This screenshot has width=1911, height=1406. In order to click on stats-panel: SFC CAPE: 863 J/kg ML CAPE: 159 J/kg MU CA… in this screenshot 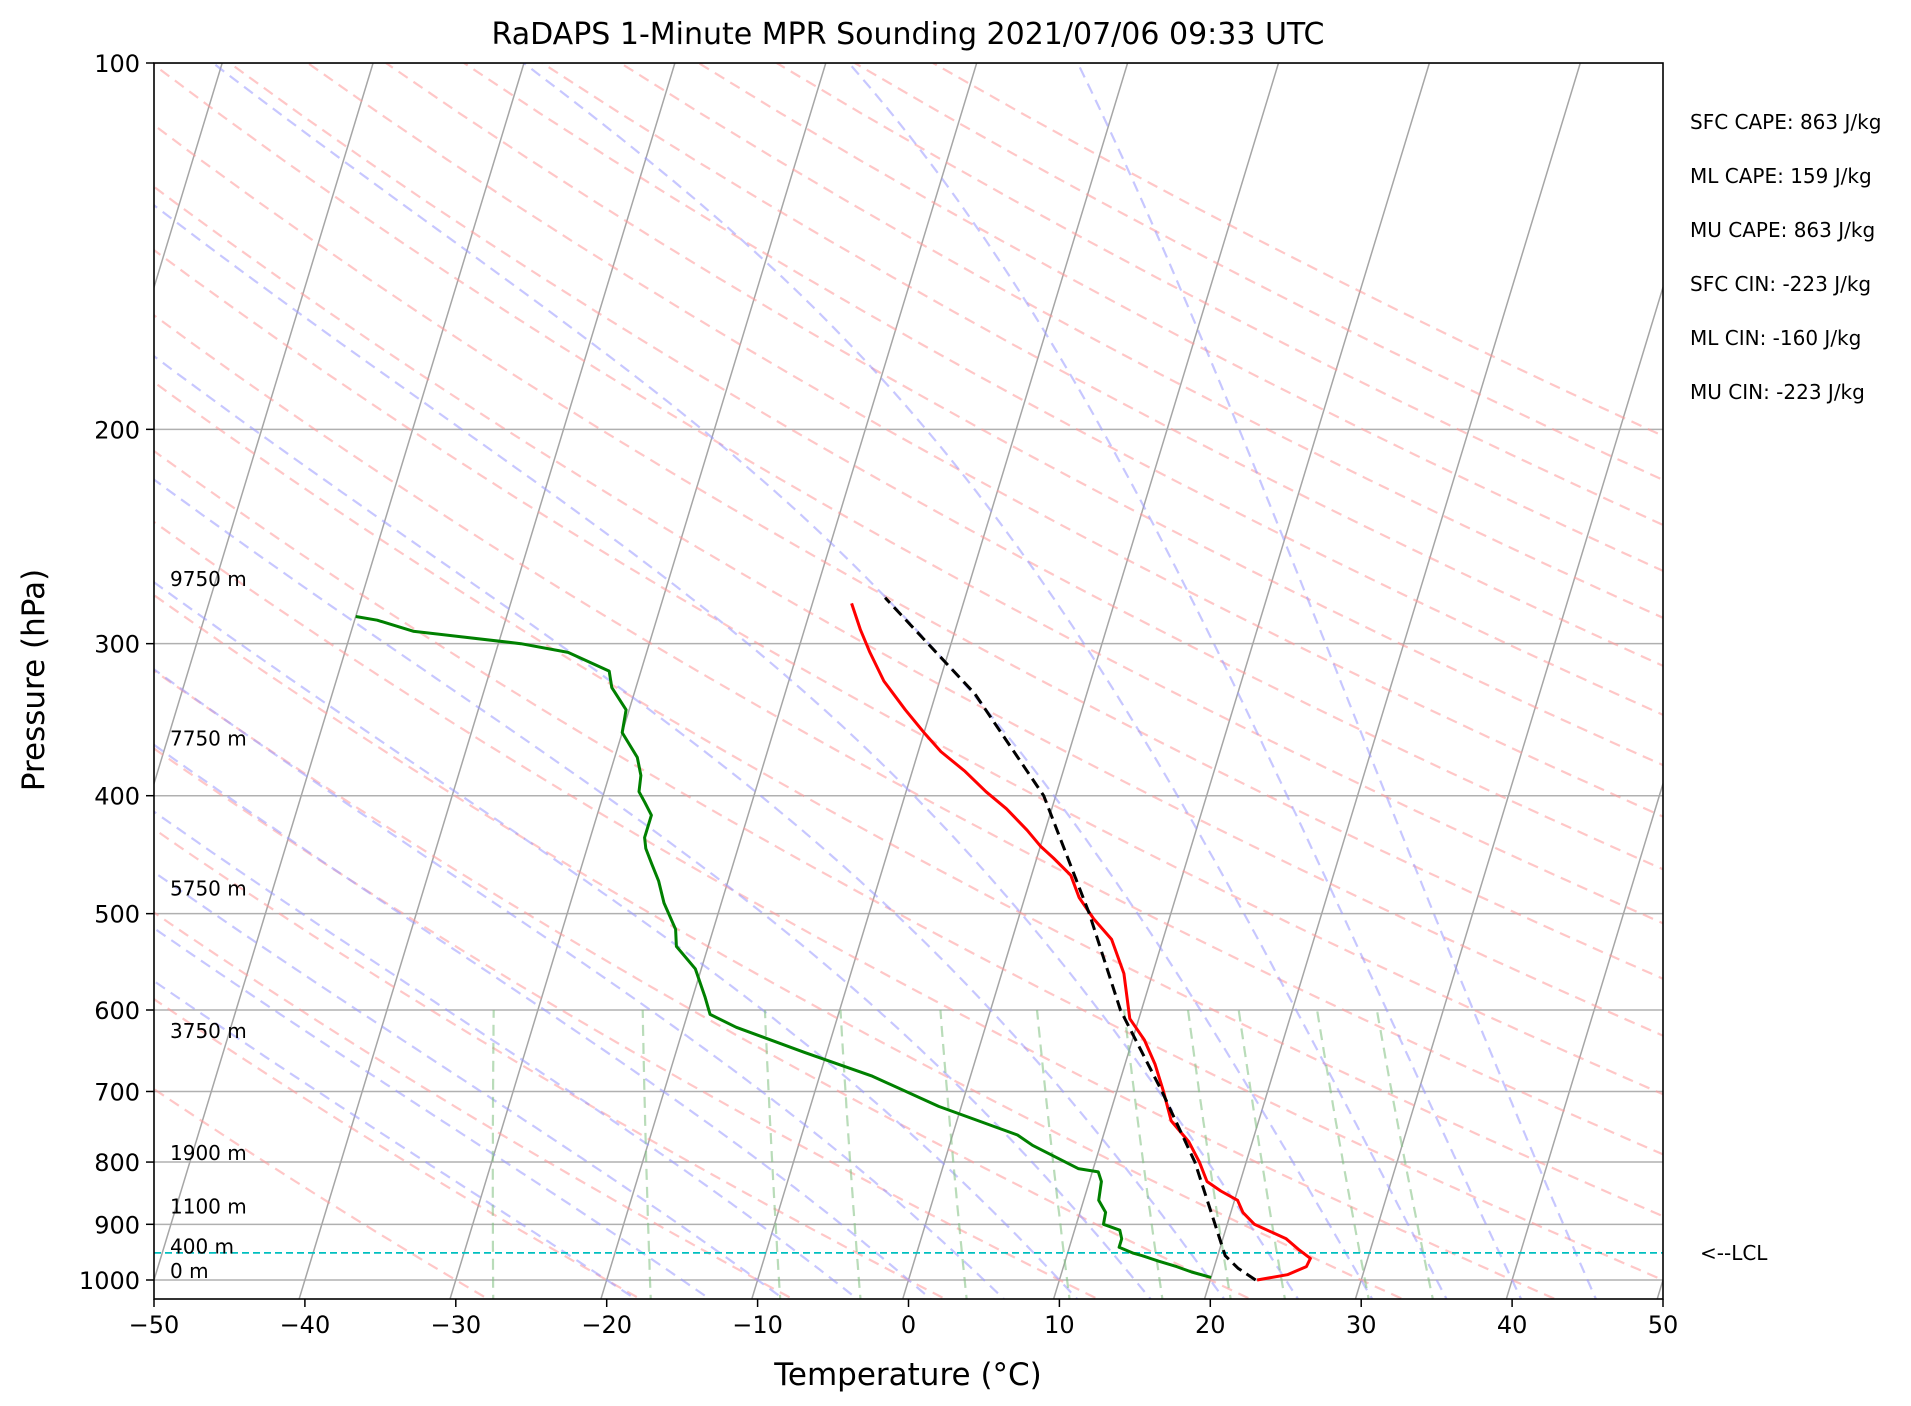, I will do `click(1785, 257)`.